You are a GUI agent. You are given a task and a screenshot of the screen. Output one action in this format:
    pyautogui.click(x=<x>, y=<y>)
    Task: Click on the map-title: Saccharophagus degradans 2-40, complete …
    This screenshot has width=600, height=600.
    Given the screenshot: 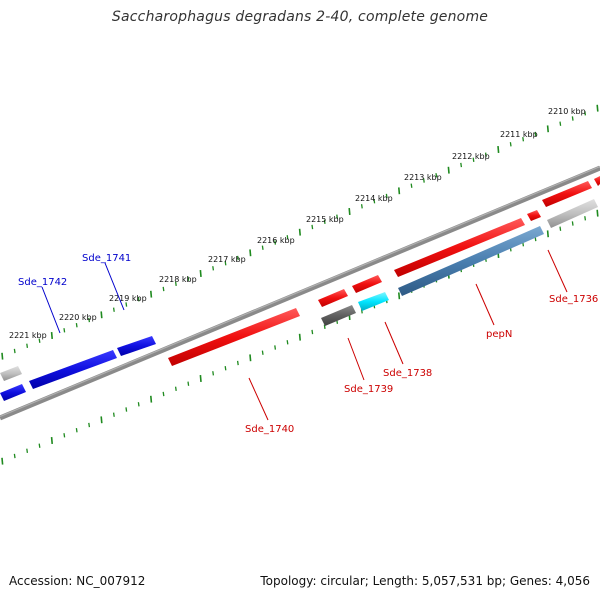 What is the action you would take?
    pyautogui.click(x=300, y=17)
    